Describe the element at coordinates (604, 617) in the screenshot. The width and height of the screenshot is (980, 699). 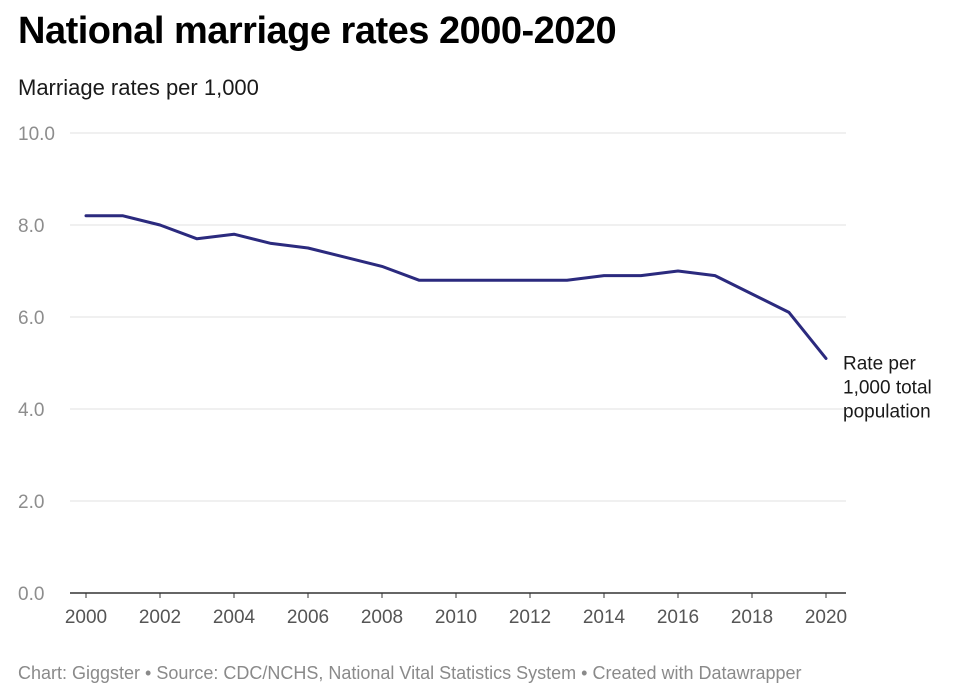
I see `x-tick-label: 2014` at that location.